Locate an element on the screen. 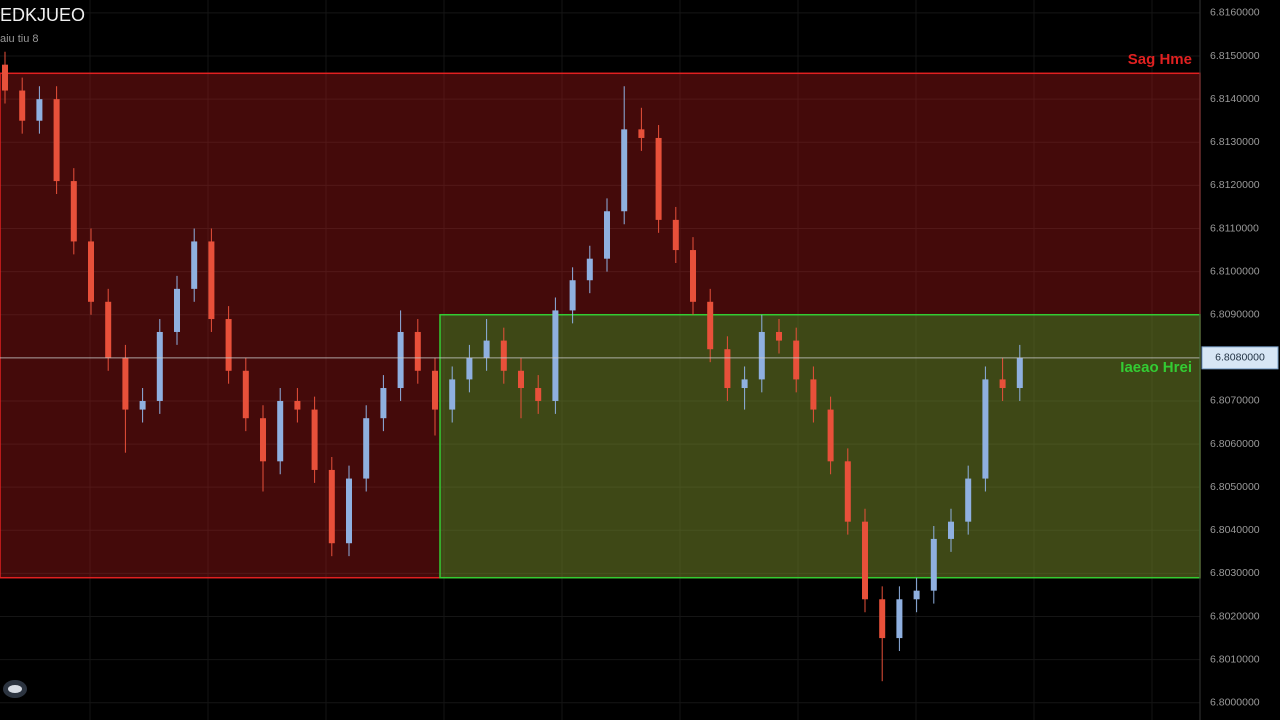 Image resolution: width=1280 pixels, height=720 pixels. chart-subtitle: aiu tiu 8 is located at coordinates (19, 39).